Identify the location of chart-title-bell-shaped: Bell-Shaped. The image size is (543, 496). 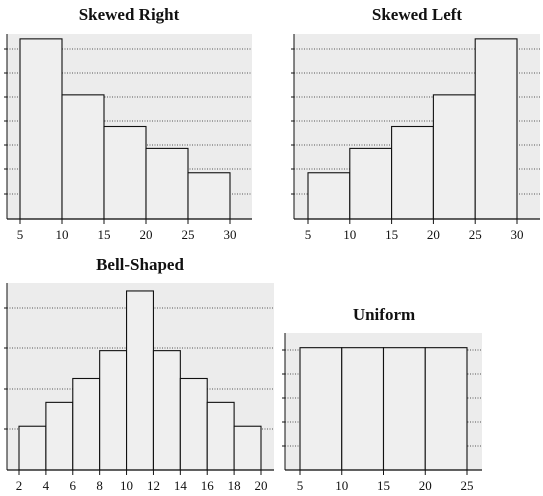
(140, 264).